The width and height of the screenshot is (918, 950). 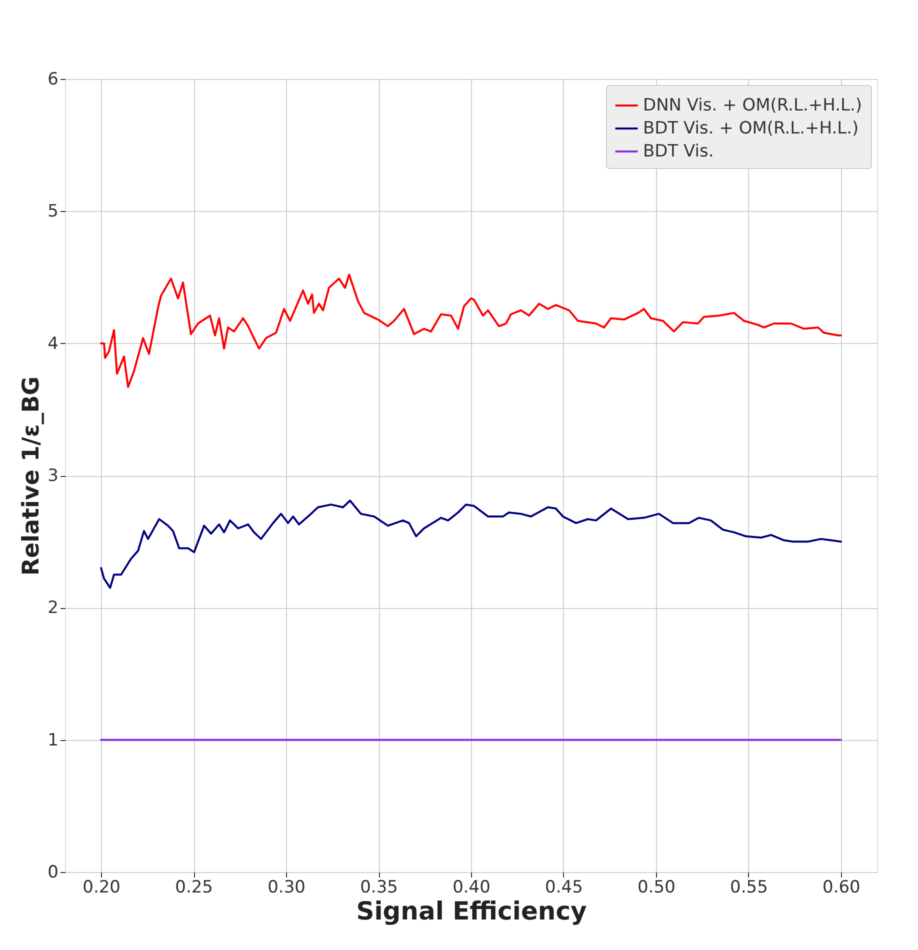 I want to click on y-tick-label: 0, so click(x=53, y=872).